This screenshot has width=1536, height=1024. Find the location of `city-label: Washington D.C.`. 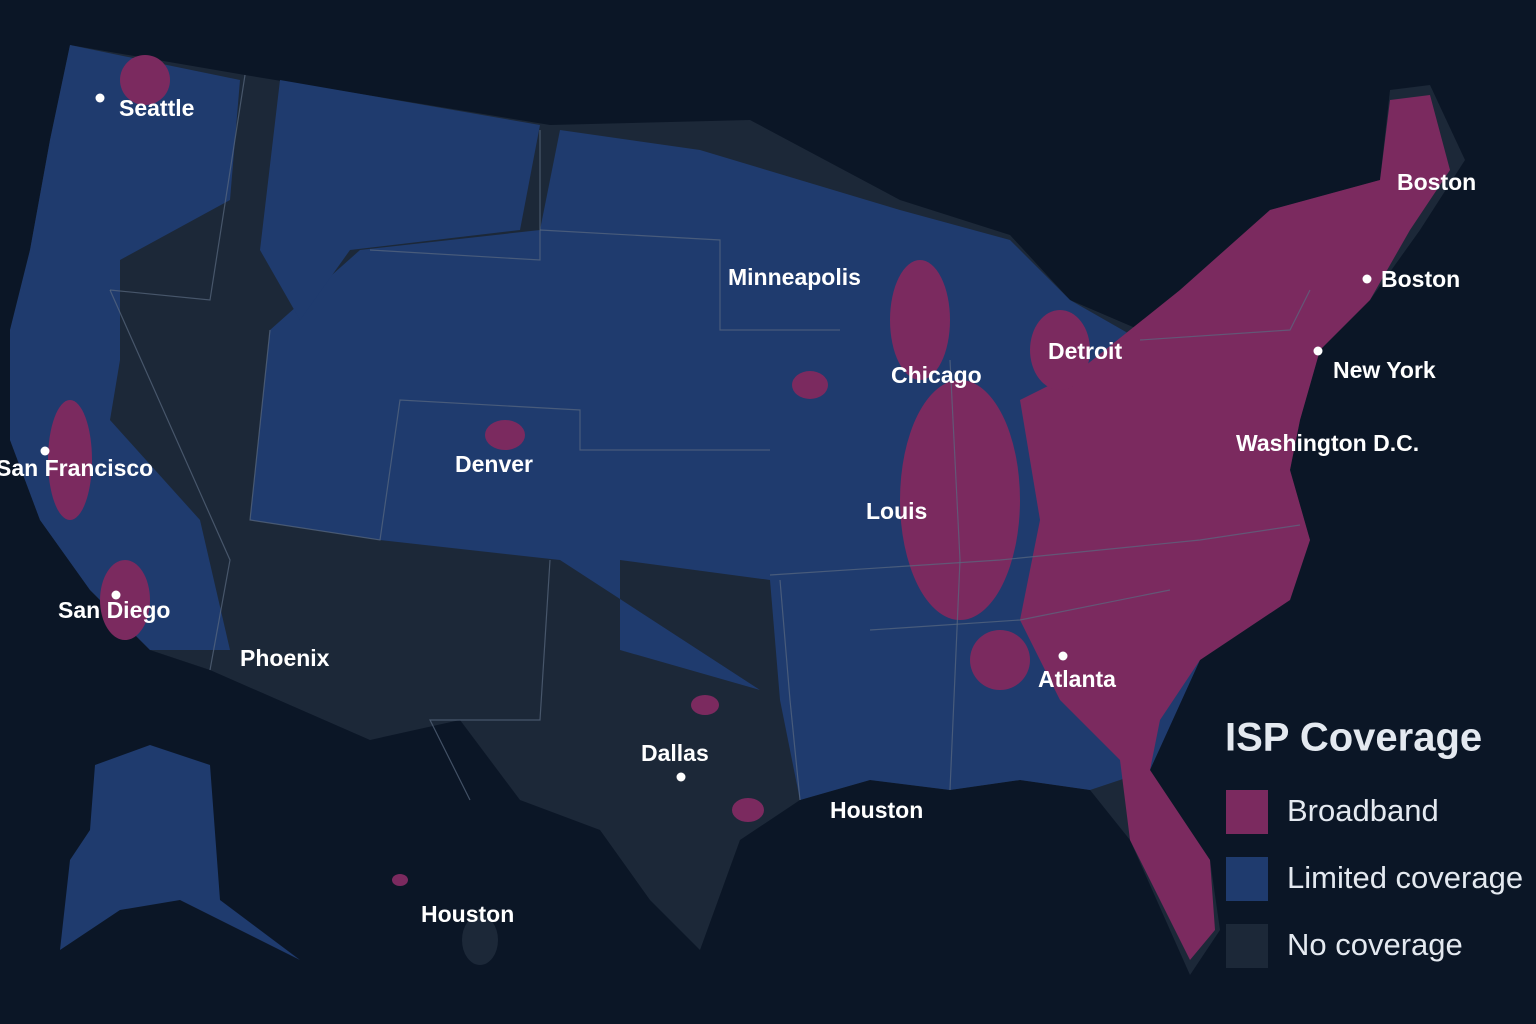

city-label: Washington D.C. is located at coordinates (1327, 443).